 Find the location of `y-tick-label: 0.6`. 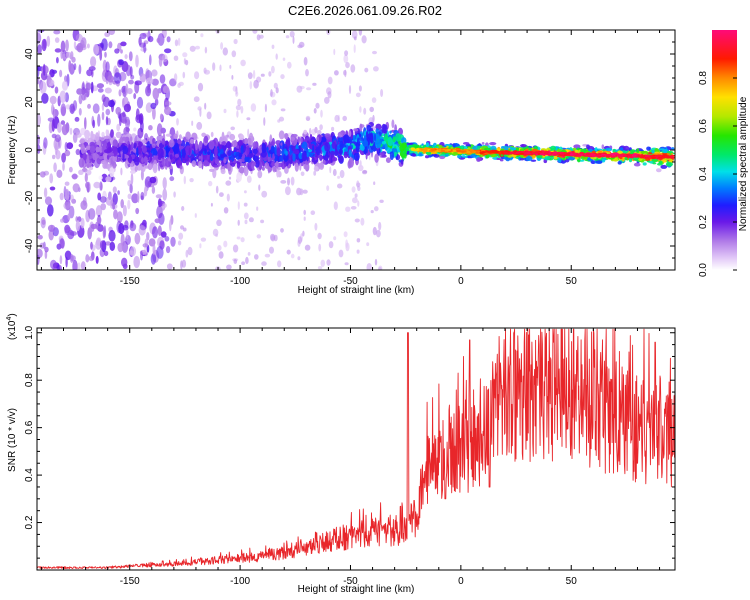

y-tick-label: 0.6 is located at coordinates (29, 427).